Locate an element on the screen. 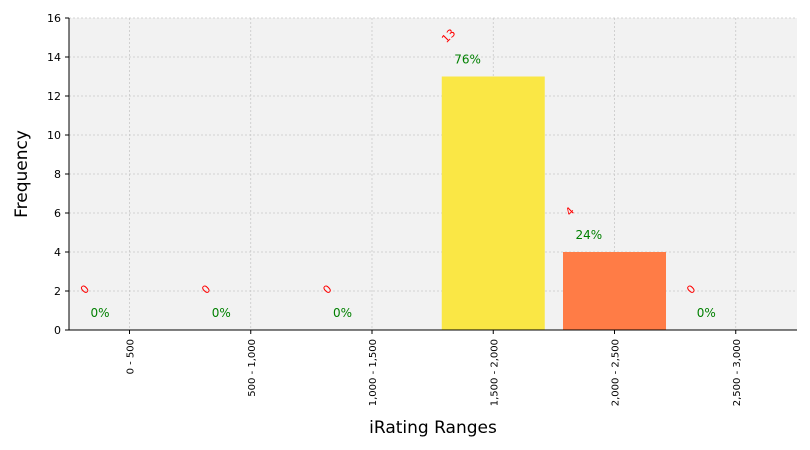 Image resolution: width=810 pixels, height=450 pixels. x-tick-label: 2,500 - 3,000 is located at coordinates (737, 372).